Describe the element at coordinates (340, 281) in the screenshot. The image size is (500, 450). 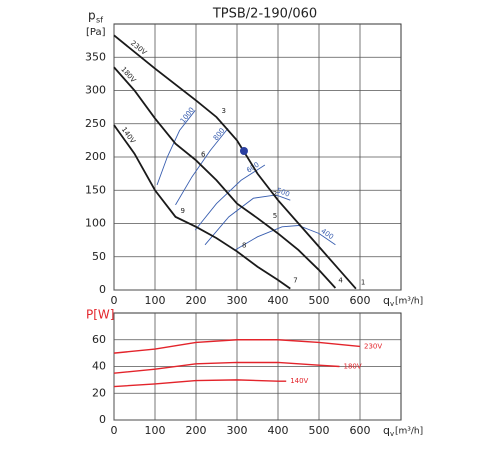
I see `point-label: 4` at that location.